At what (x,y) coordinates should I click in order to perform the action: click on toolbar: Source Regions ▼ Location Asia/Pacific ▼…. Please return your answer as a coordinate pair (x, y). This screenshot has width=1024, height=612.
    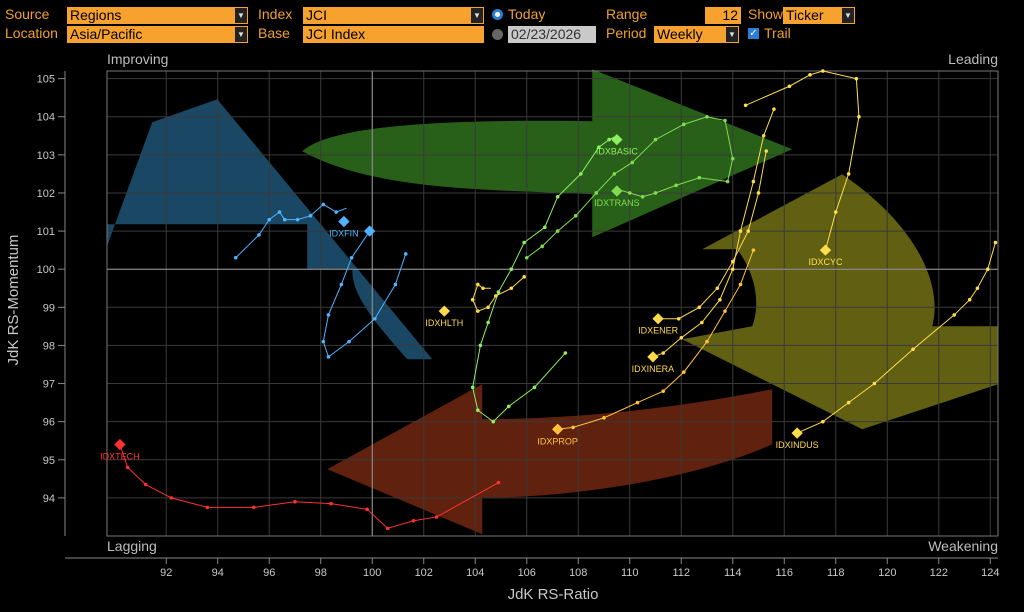
    Looking at the image, I should click on (512, 23).